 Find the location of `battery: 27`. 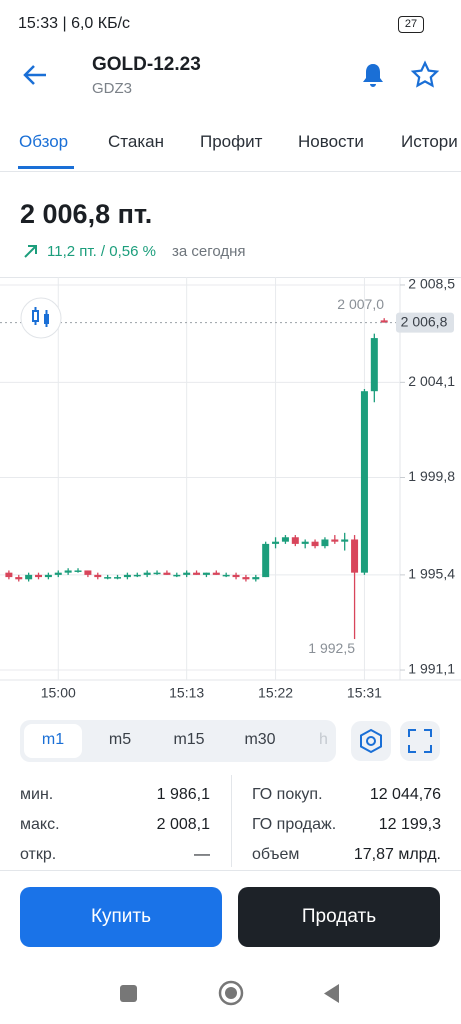

battery: 27 is located at coordinates (411, 24).